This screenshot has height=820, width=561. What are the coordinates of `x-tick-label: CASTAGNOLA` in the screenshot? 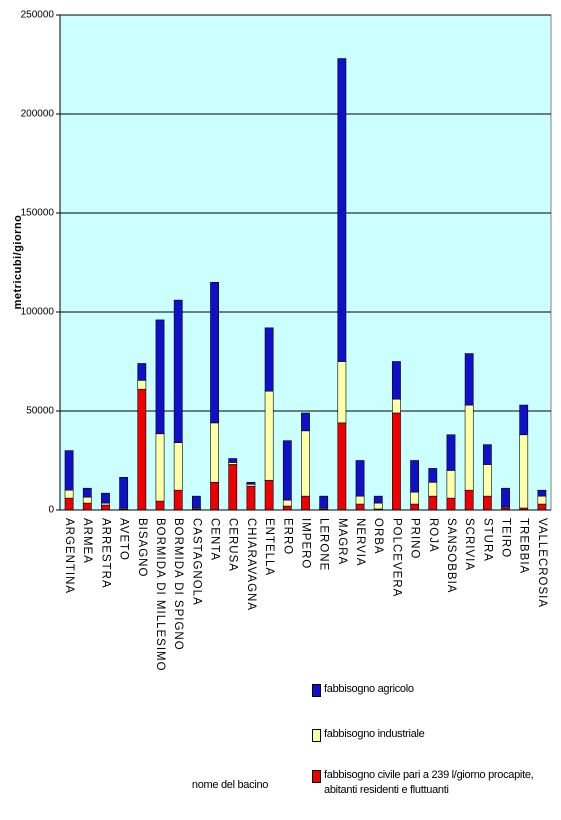 It's located at (196, 562).